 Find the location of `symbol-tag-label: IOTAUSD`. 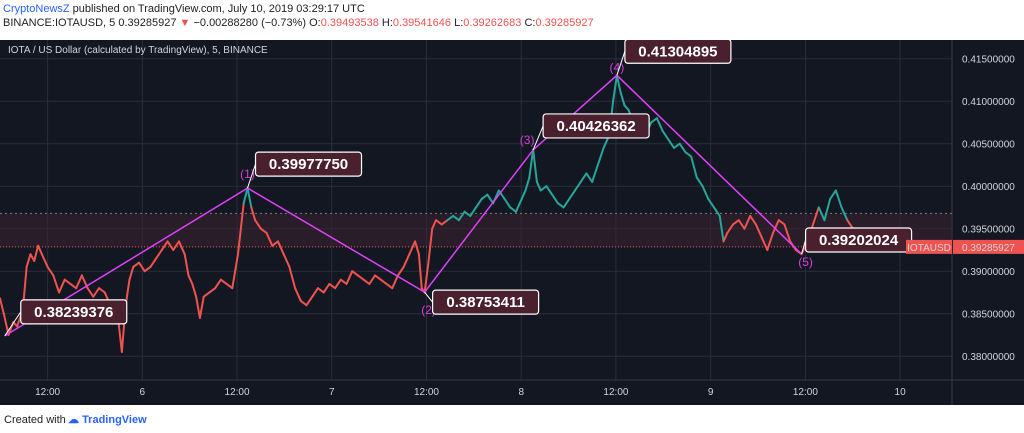

symbol-tag-label: IOTAUSD is located at coordinates (929, 248).